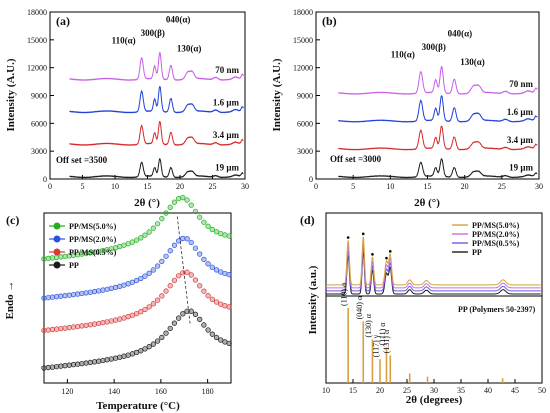  I want to click on c-legend-label: PP/MS(5.0%), so click(93, 226).